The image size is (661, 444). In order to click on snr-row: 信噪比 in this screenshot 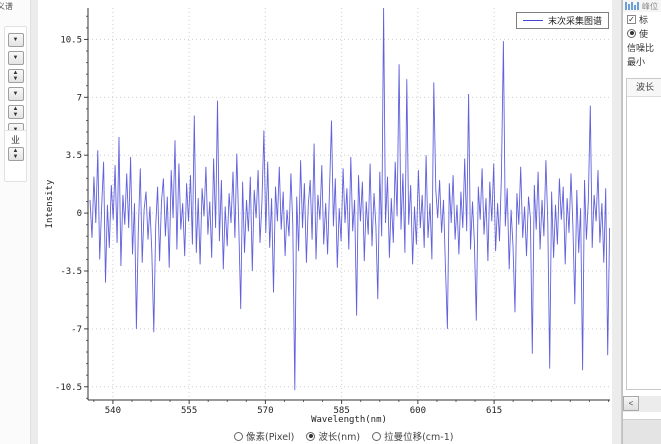, I will do `click(642, 47)`.